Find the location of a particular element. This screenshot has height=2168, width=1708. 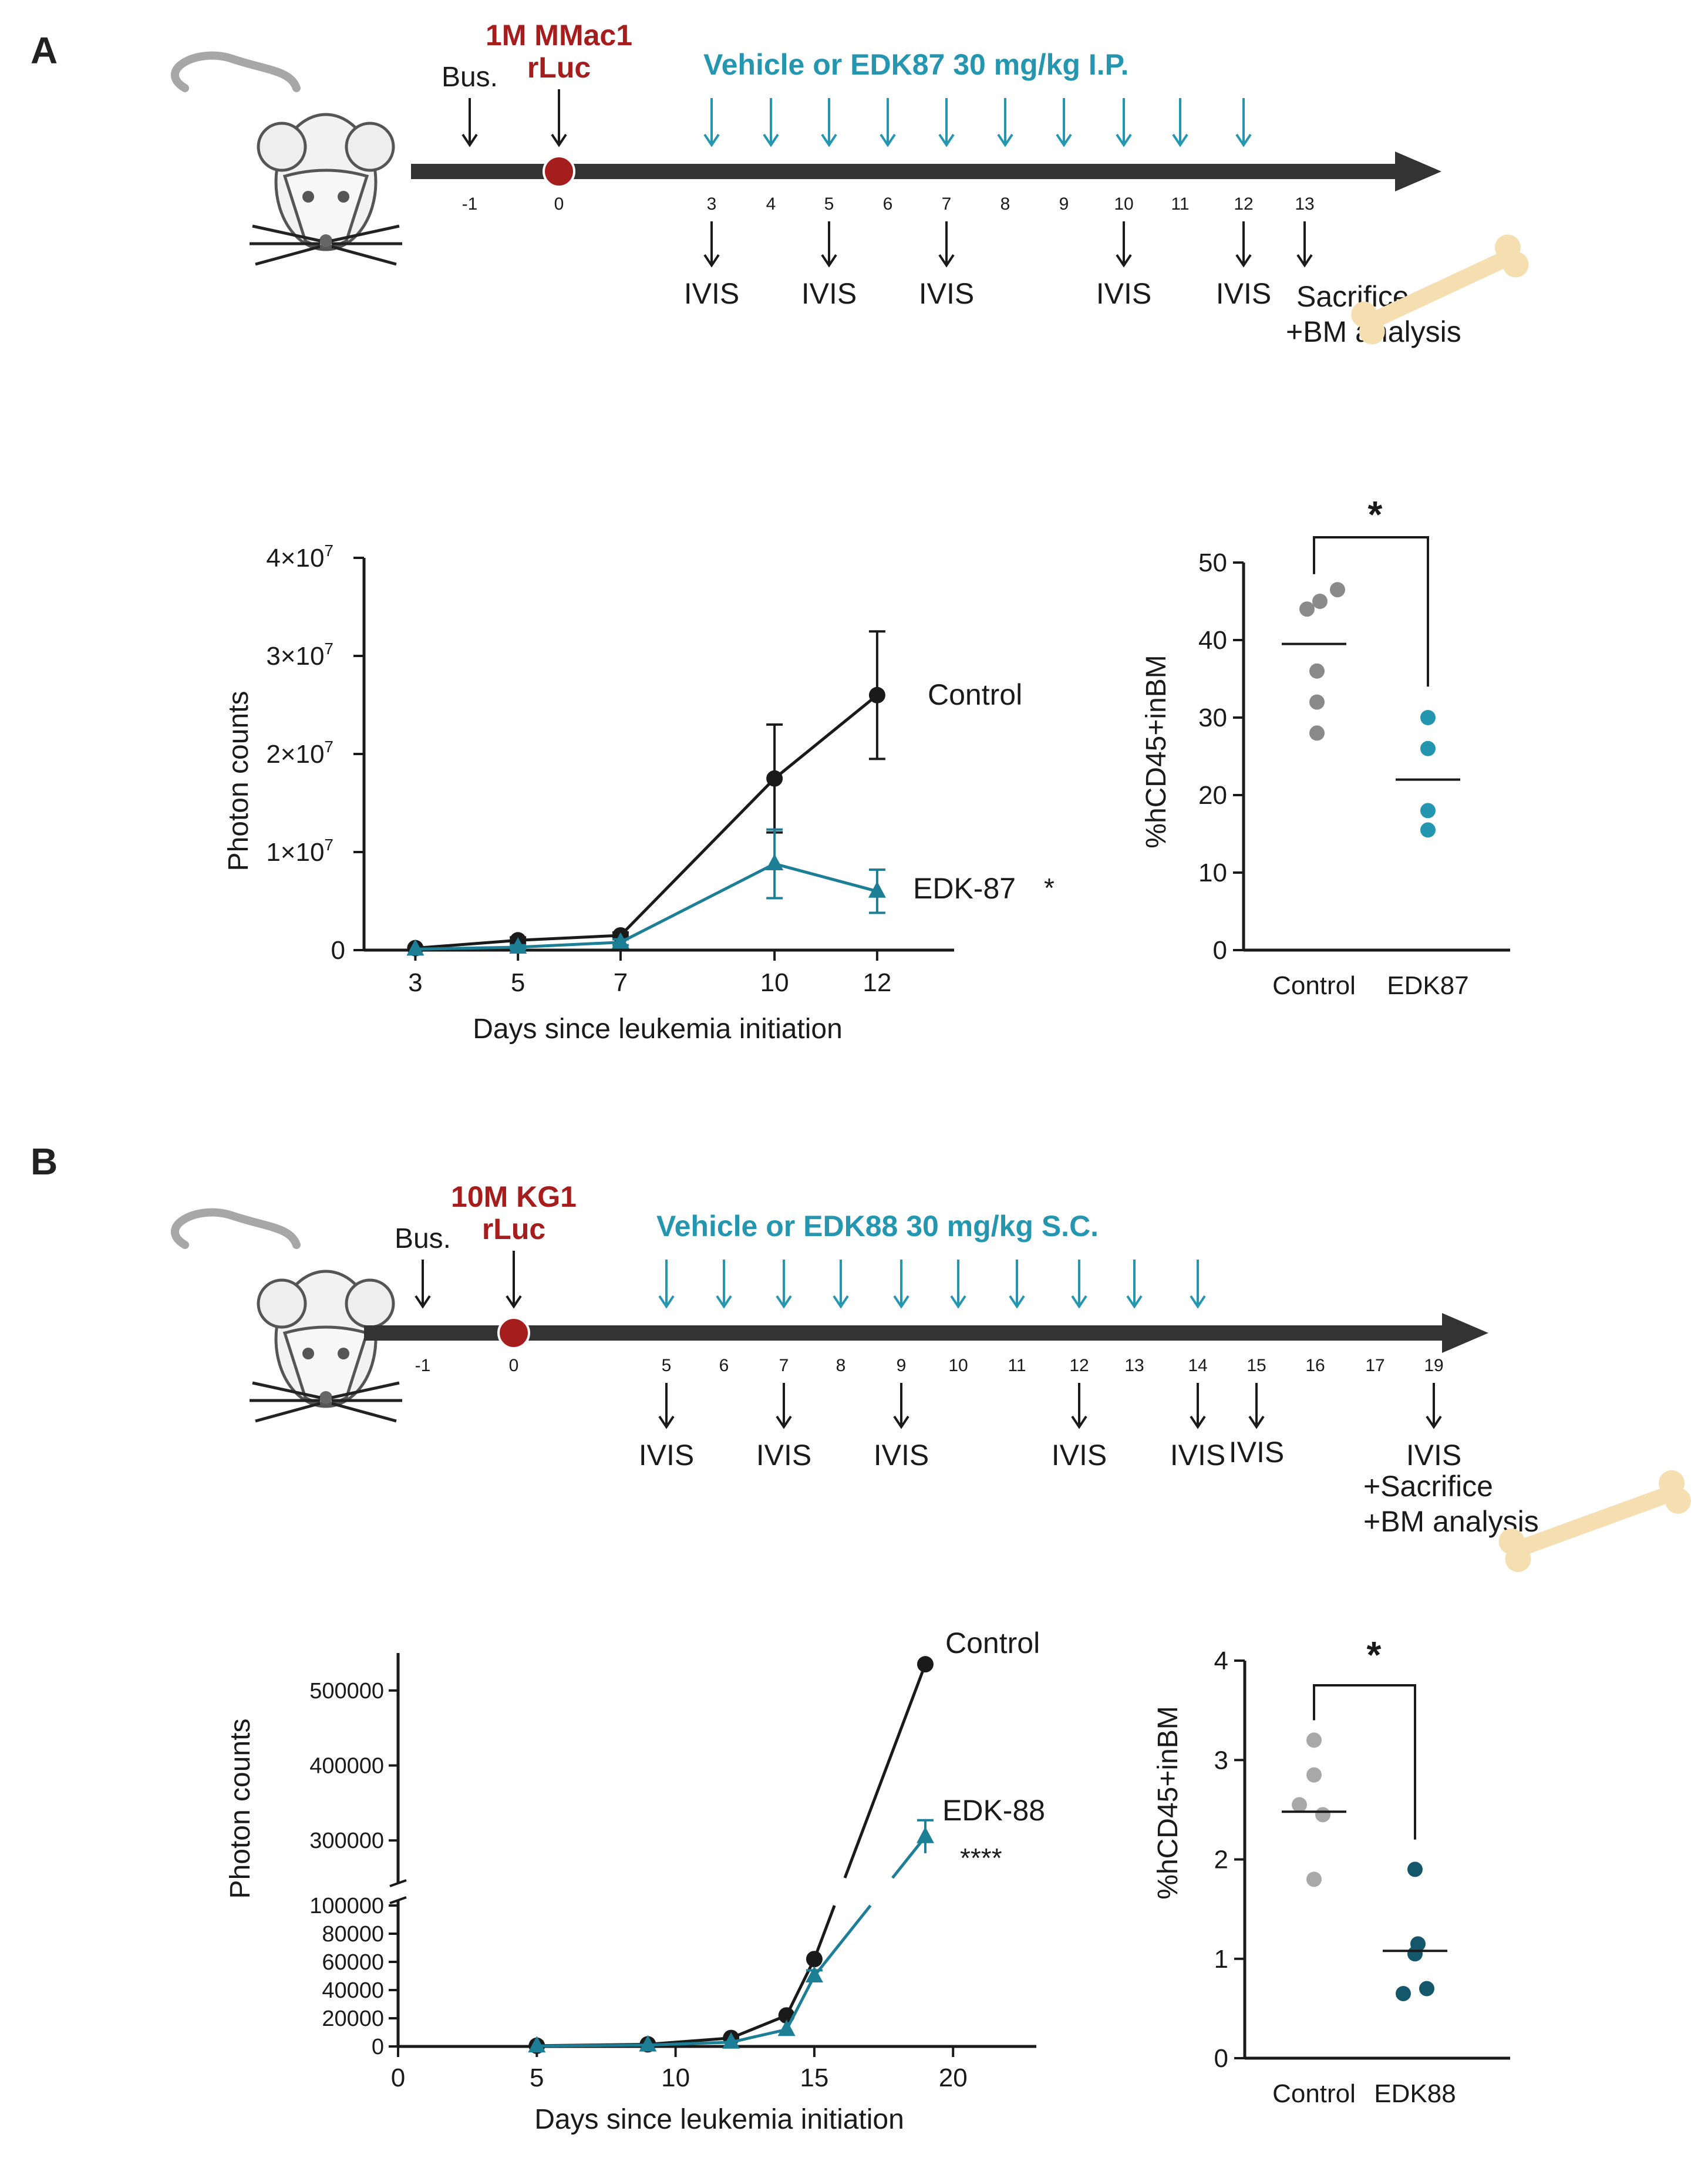

data-point-EDK88 is located at coordinates (1415, 1869).